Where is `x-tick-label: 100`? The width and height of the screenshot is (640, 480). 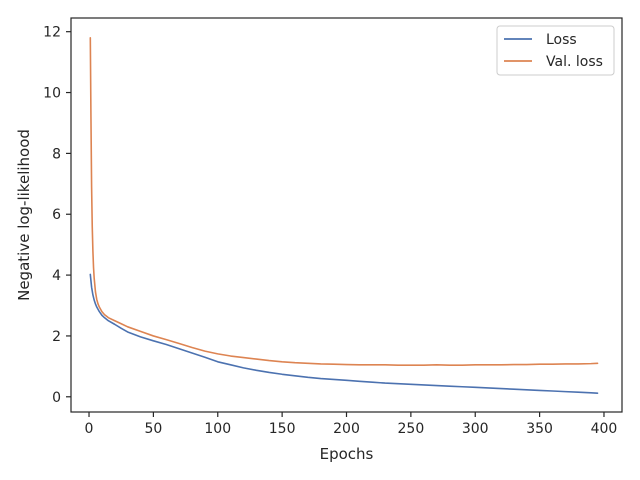 x-tick-label: 100 is located at coordinates (217, 429).